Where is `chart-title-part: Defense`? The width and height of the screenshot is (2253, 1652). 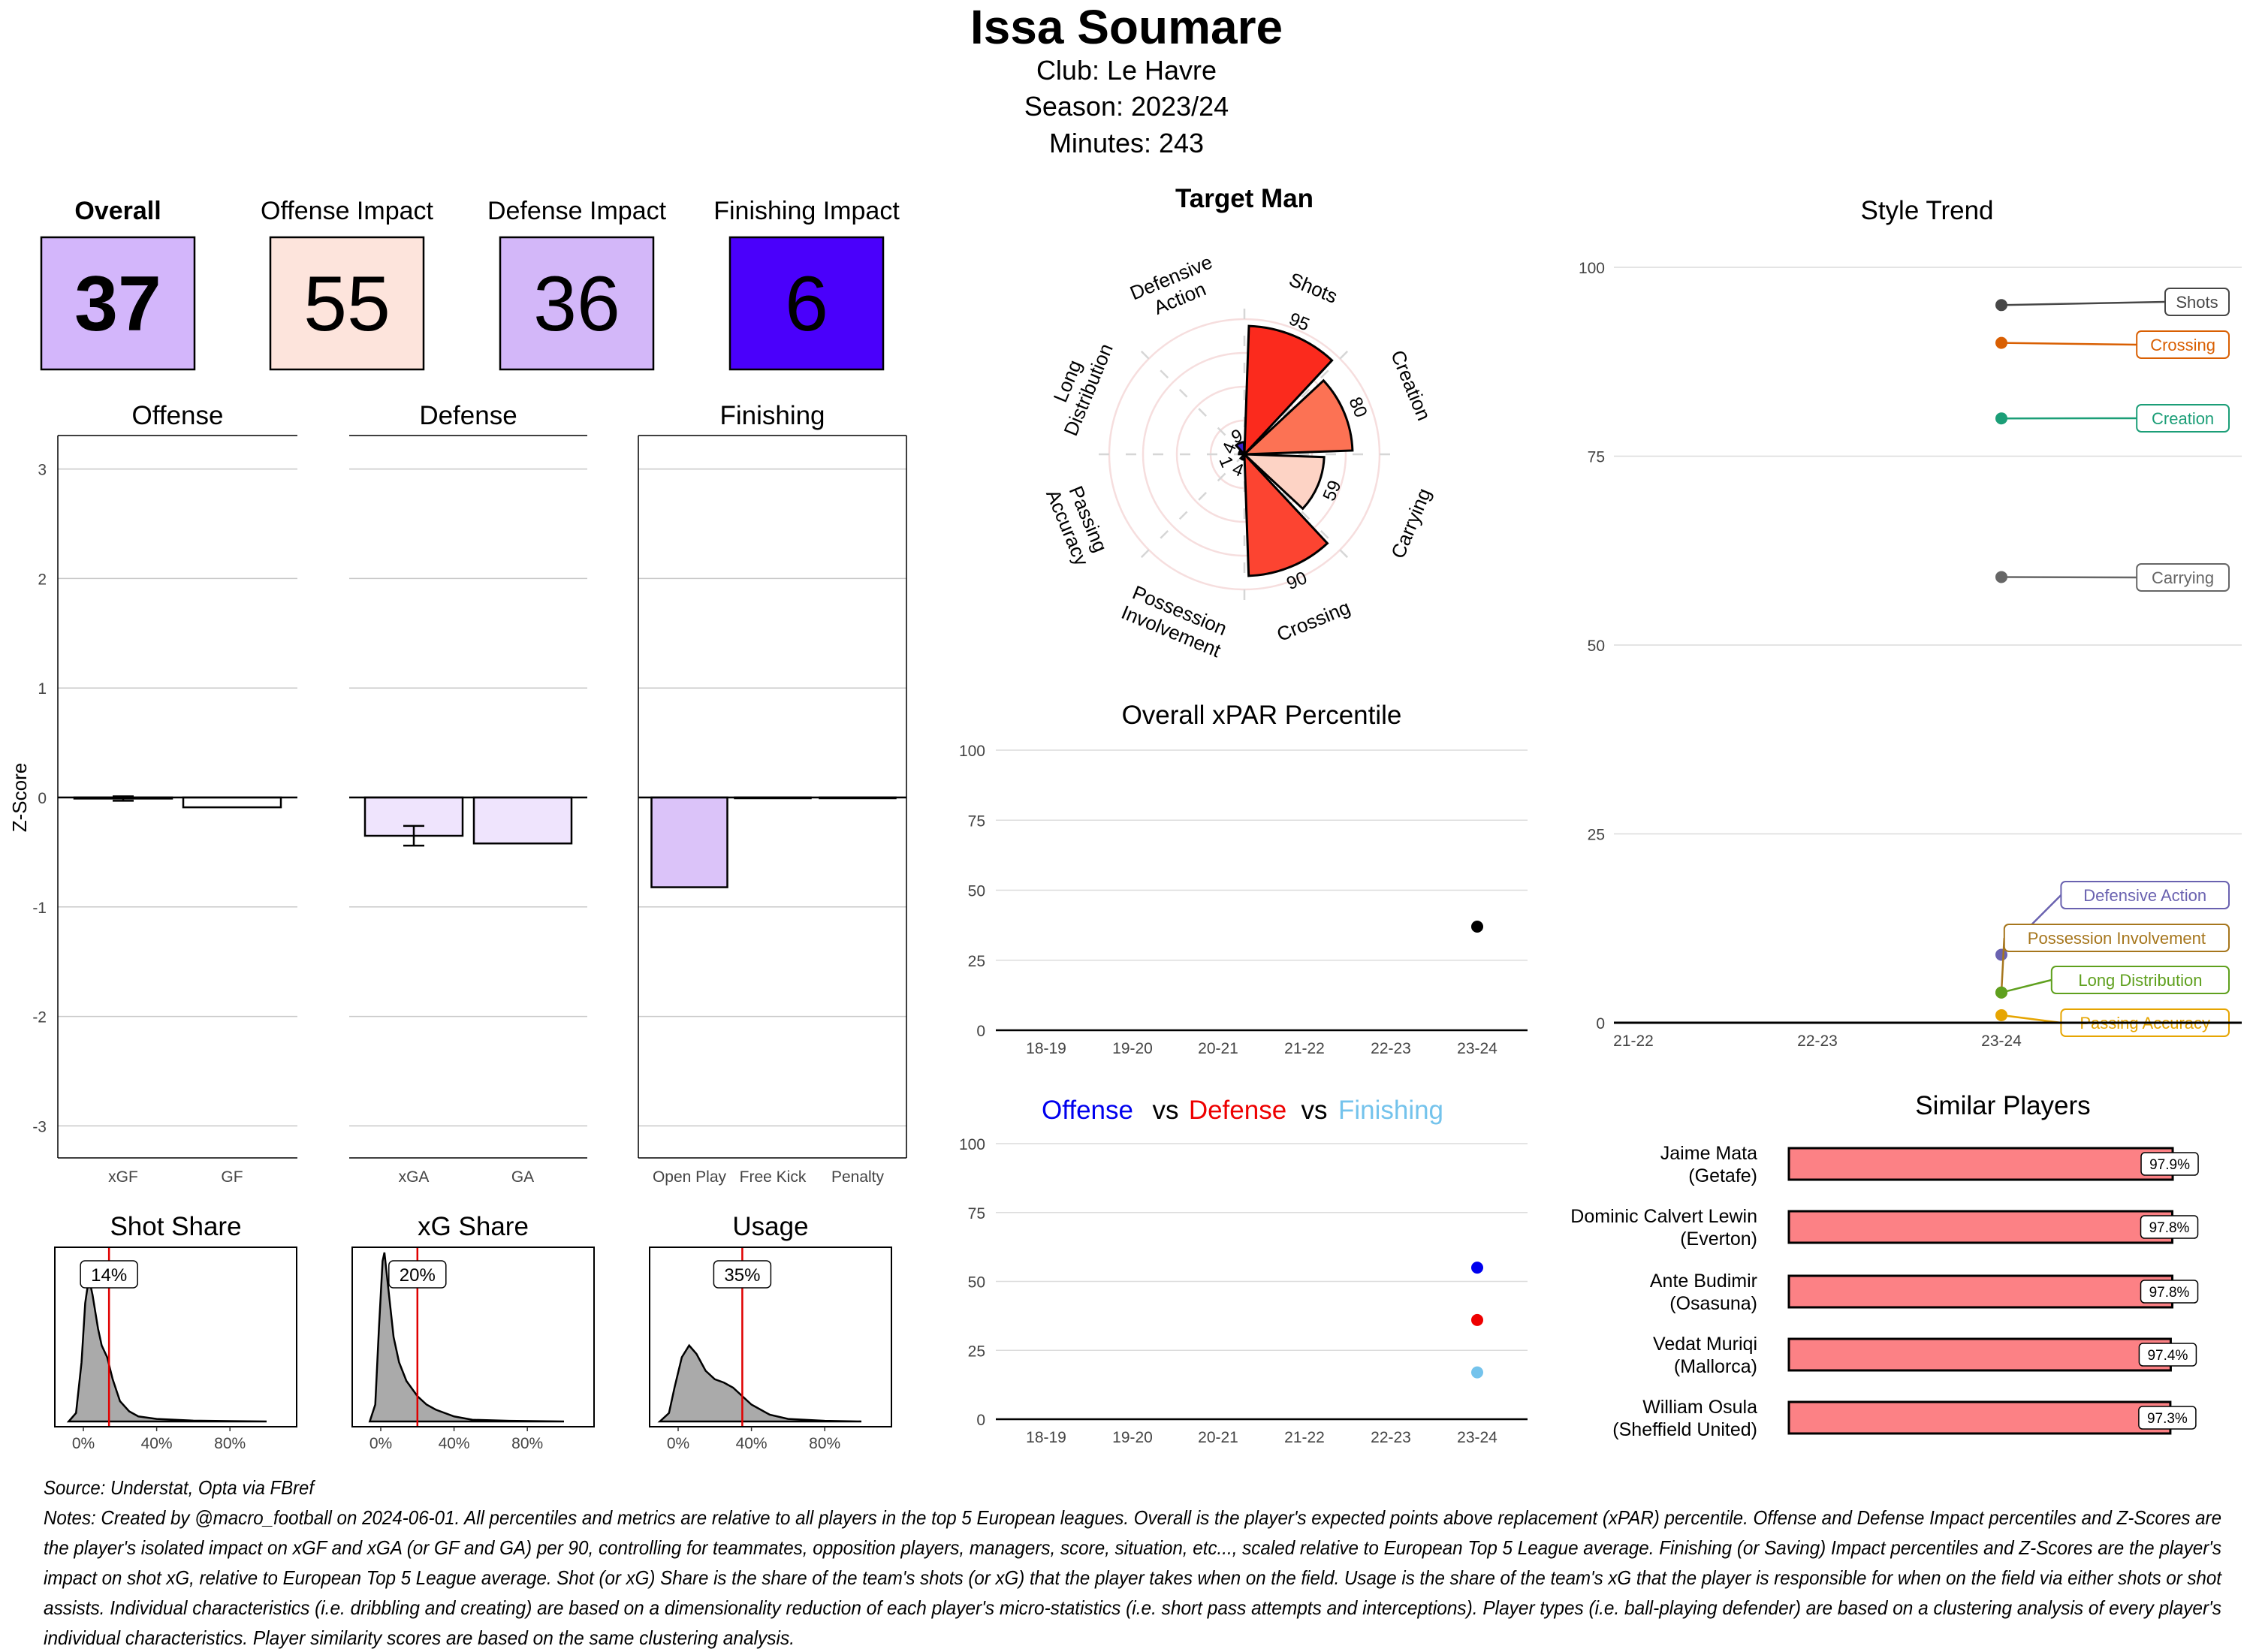
chart-title-part: Defense is located at coordinates (1237, 1110).